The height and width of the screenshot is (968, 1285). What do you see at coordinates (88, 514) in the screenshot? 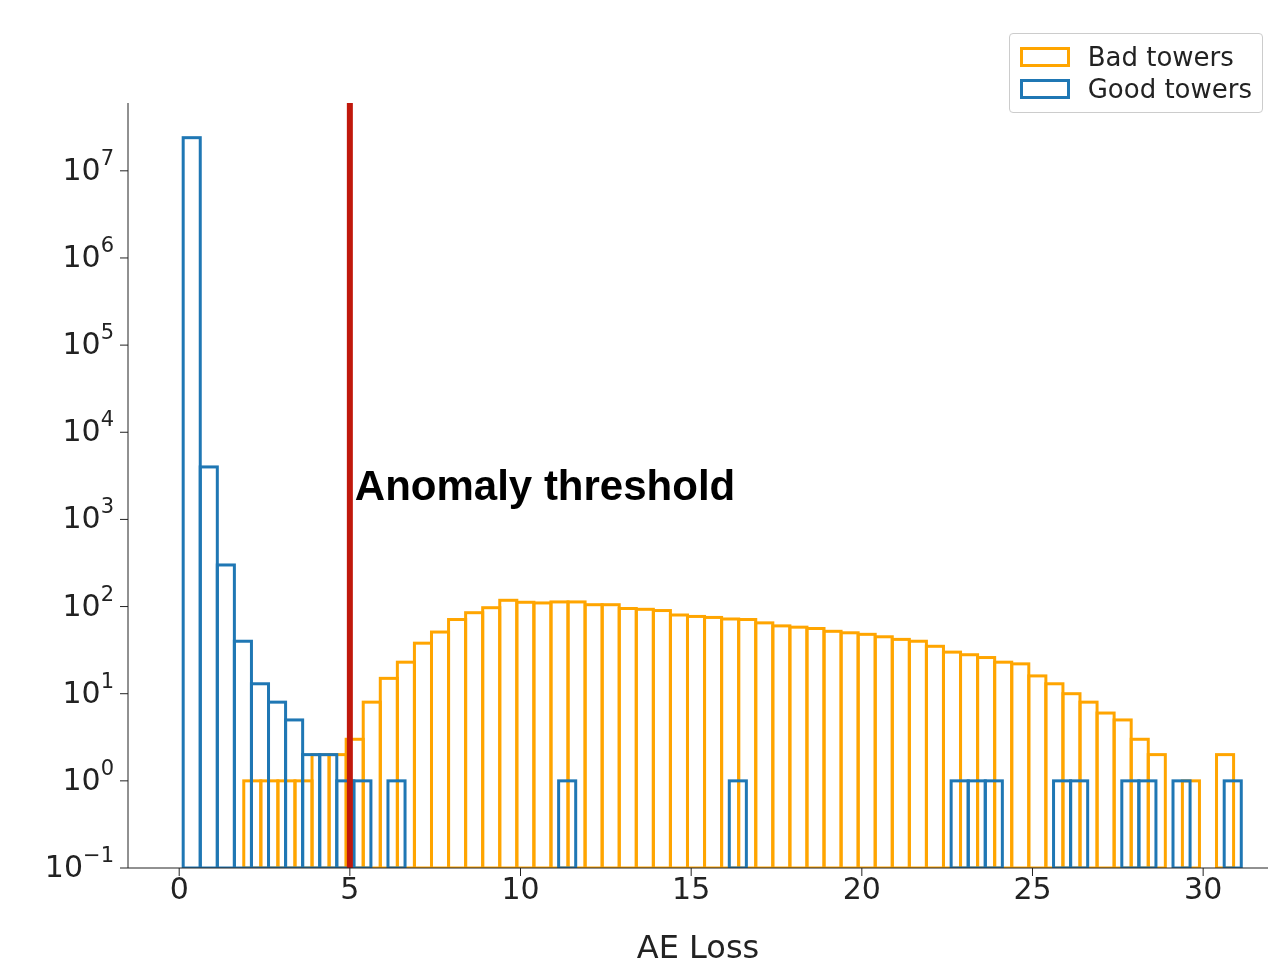
I see `y-tick-label: 10$^{3}$` at bounding box center [88, 514].